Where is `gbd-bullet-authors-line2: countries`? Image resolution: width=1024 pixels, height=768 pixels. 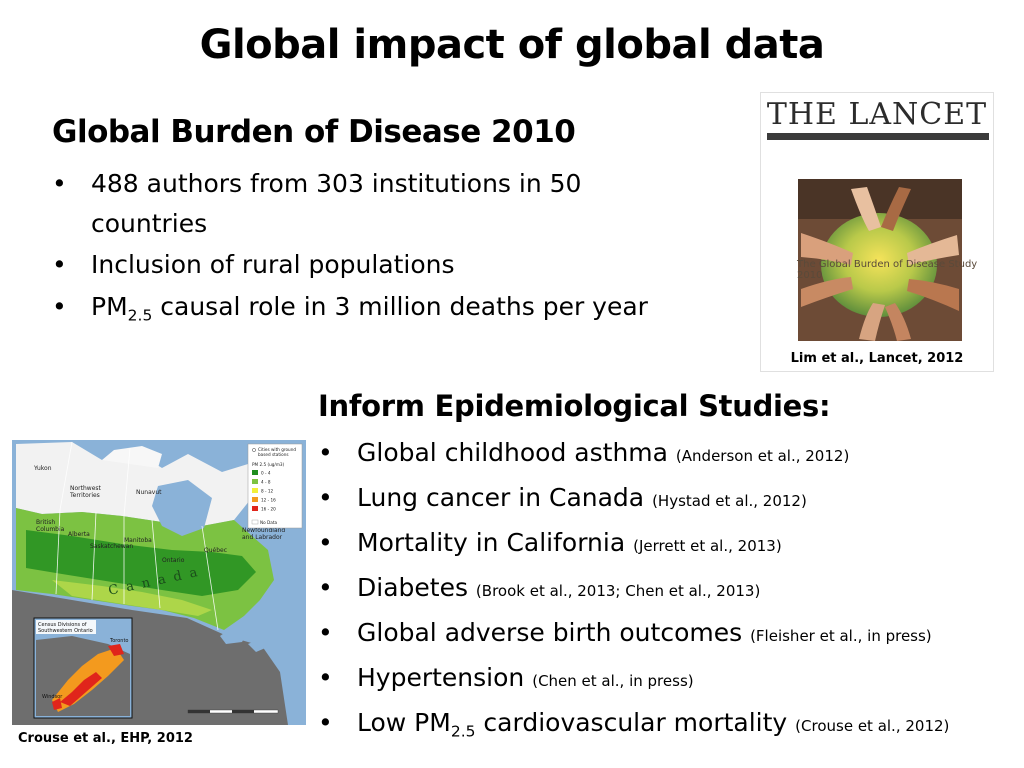 gbd-bullet-authors-line2: countries is located at coordinates (149, 223).